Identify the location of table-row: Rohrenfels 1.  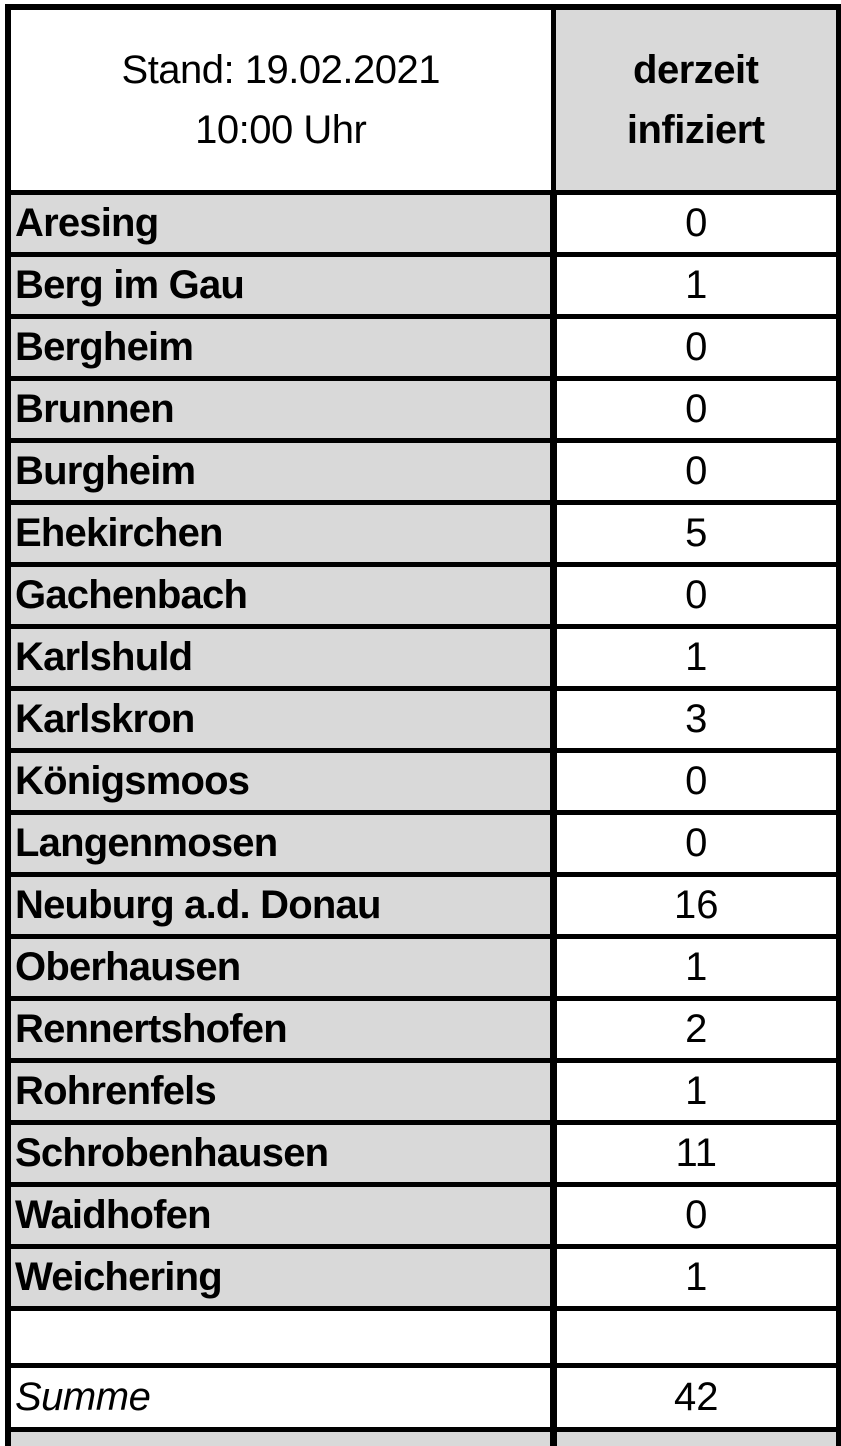
(423, 1091).